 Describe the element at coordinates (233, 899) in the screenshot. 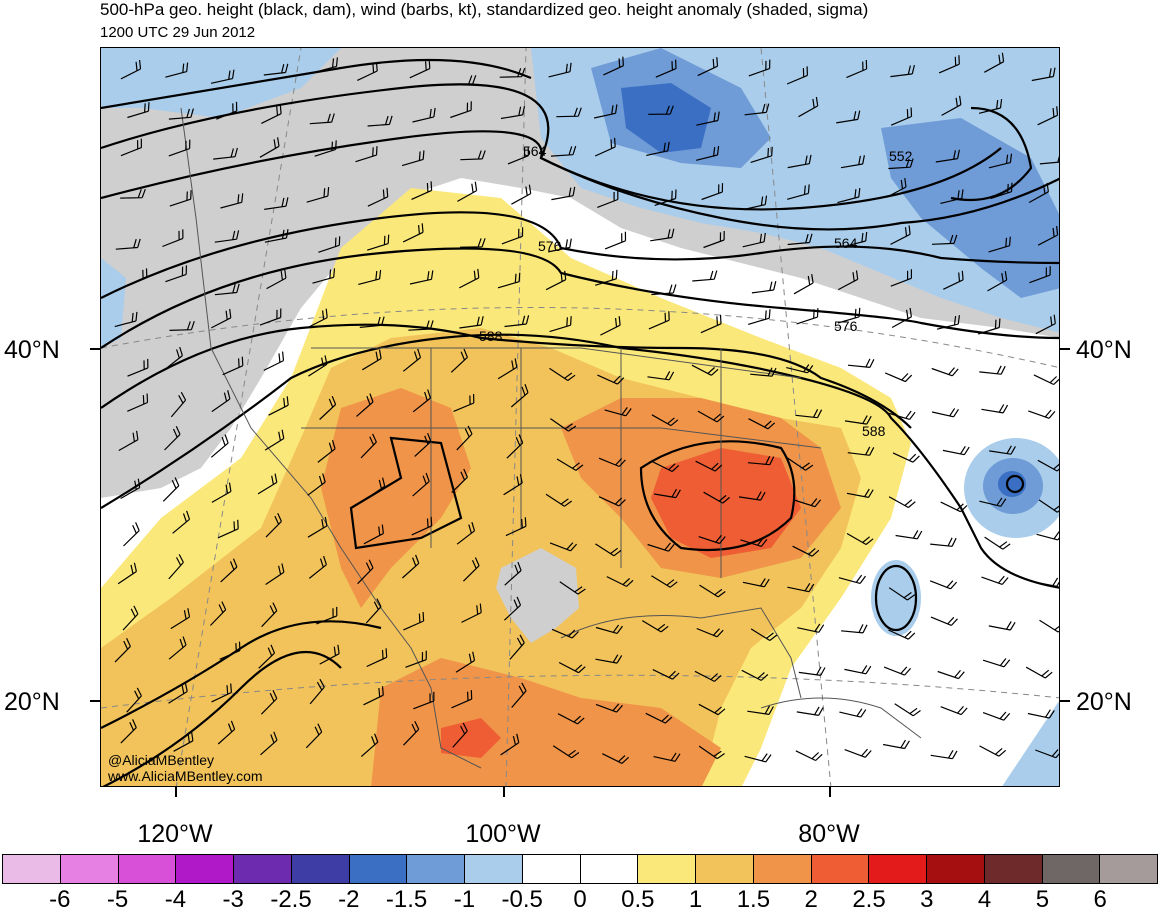

I see `colorbar-label: -3` at that location.